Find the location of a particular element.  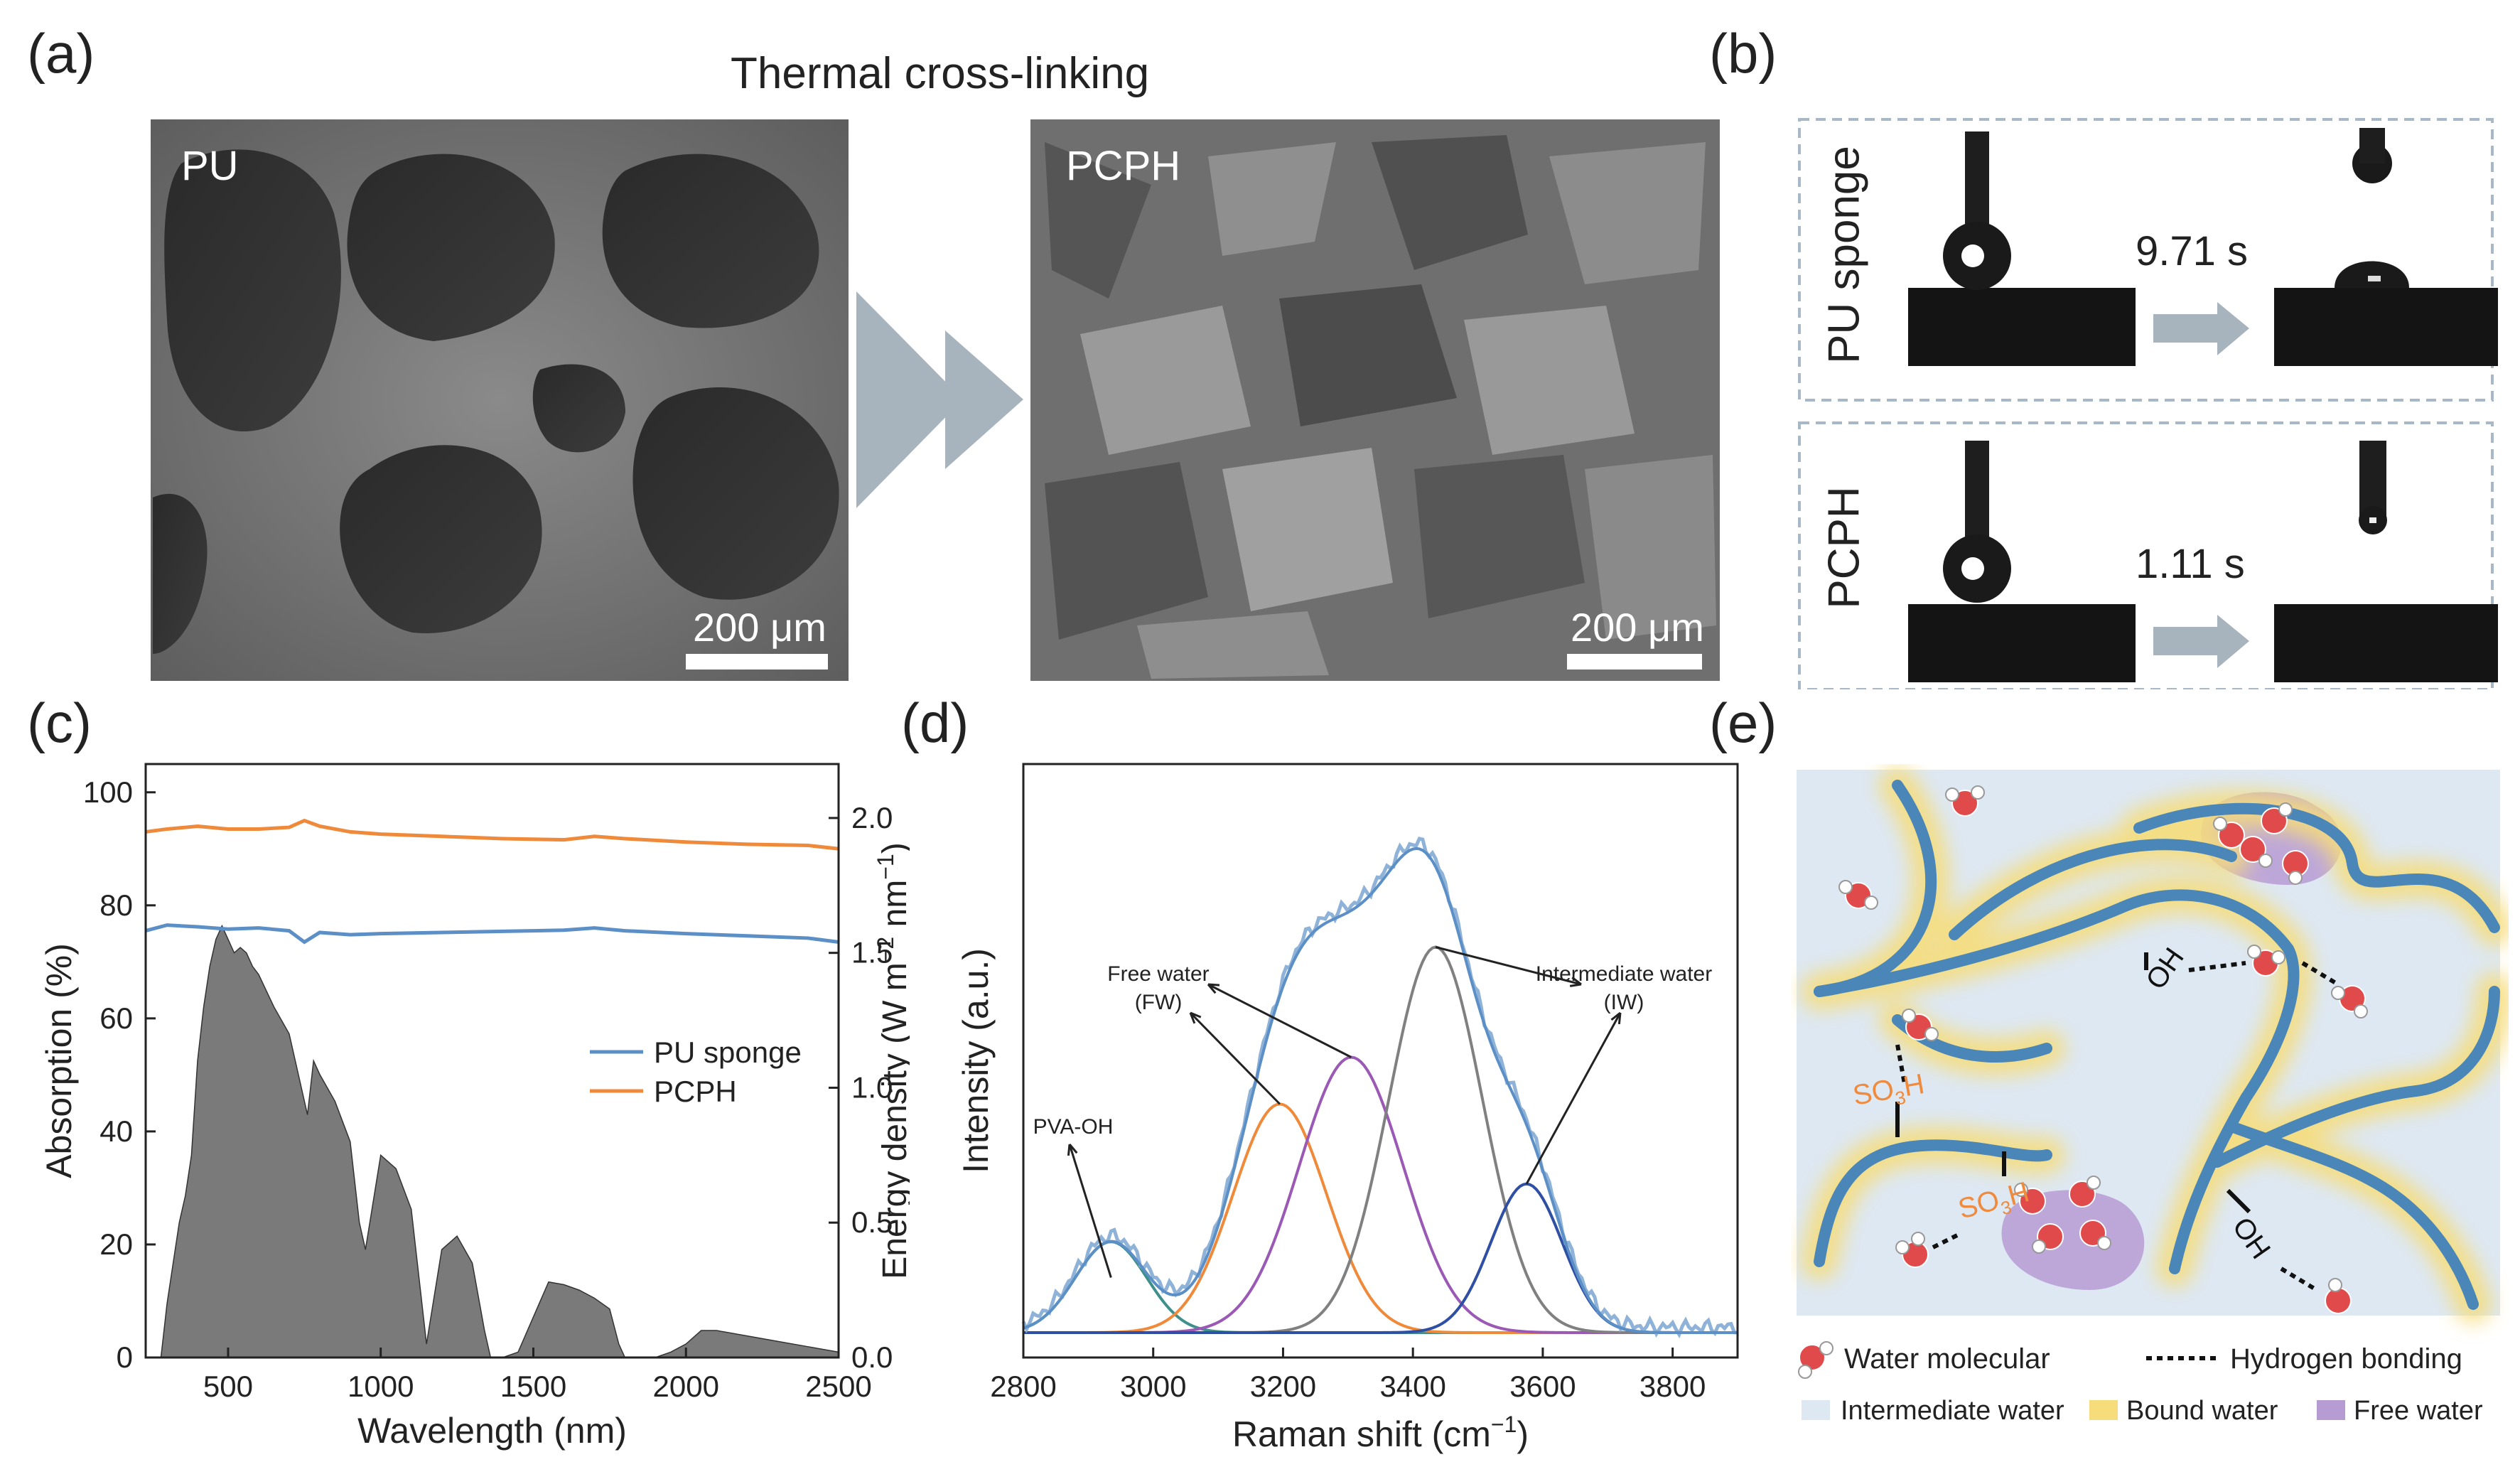

legend-hydrogen-bonding: Hydrogen bonding is located at coordinates (2304, 1359).